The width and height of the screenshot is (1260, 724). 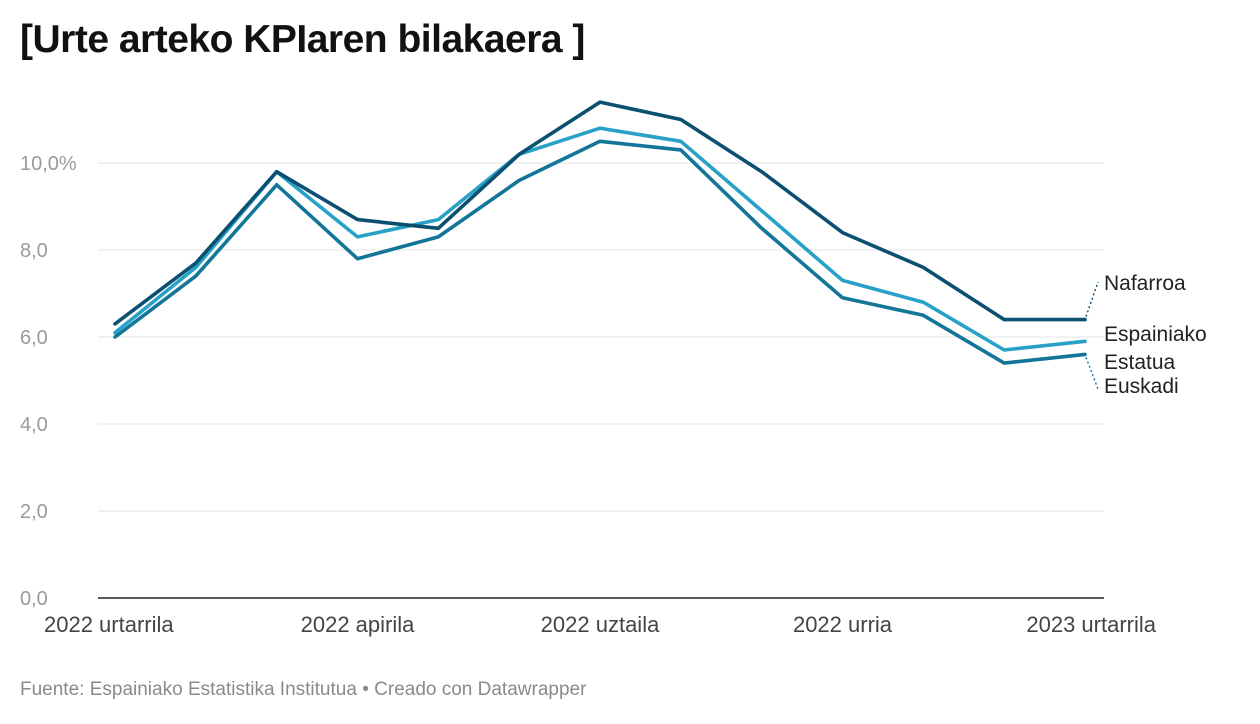 I want to click on x-tick-label: 2023 urtarrila, so click(x=1091, y=624).